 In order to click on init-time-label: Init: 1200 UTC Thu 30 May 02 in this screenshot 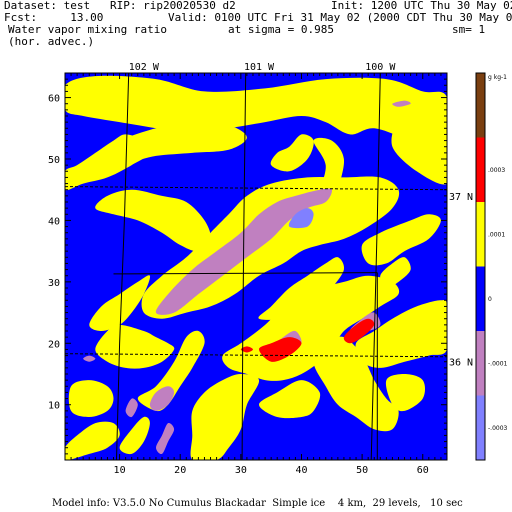, I will do `click(421, 6)`.